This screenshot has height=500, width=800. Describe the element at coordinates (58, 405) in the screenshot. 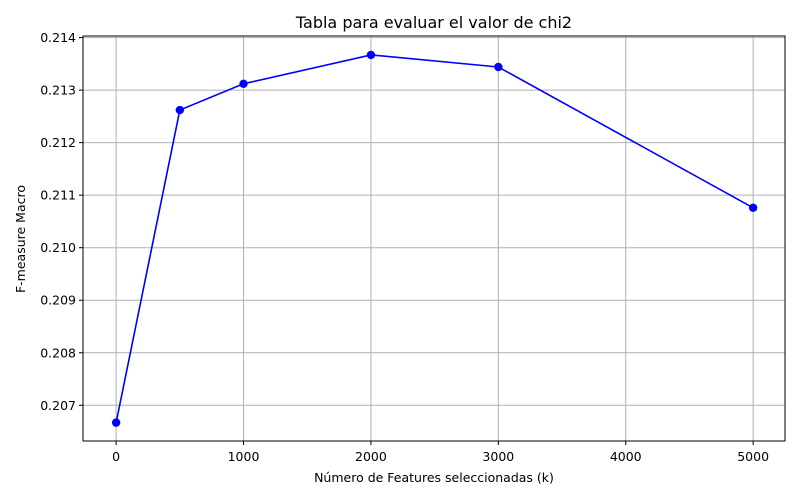

I see `y-tick-label: 0.207` at that location.